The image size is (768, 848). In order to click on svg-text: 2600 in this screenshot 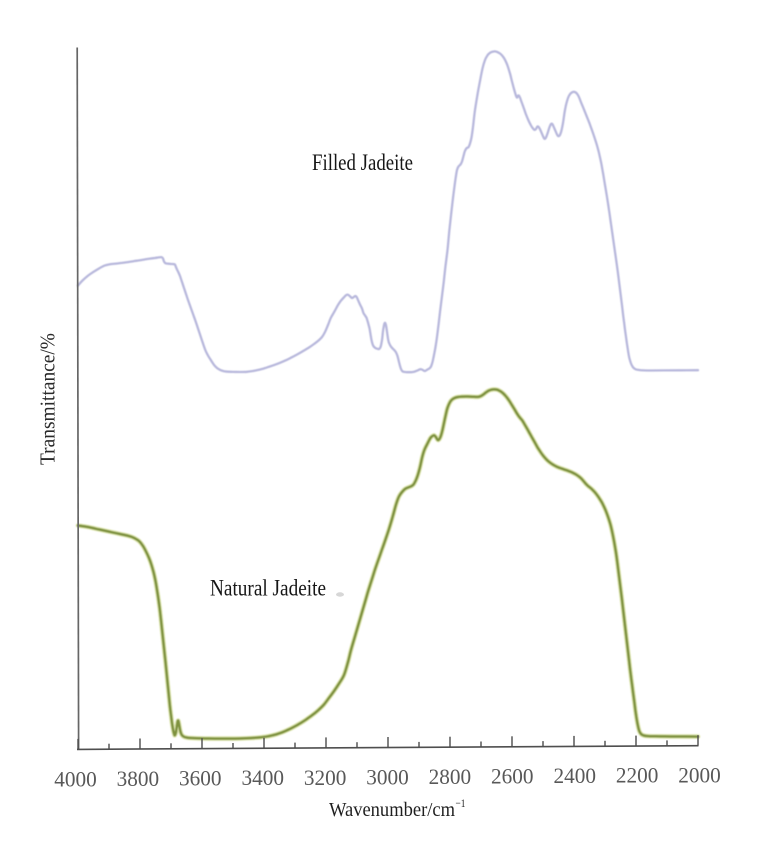, I will do `click(512, 776)`.